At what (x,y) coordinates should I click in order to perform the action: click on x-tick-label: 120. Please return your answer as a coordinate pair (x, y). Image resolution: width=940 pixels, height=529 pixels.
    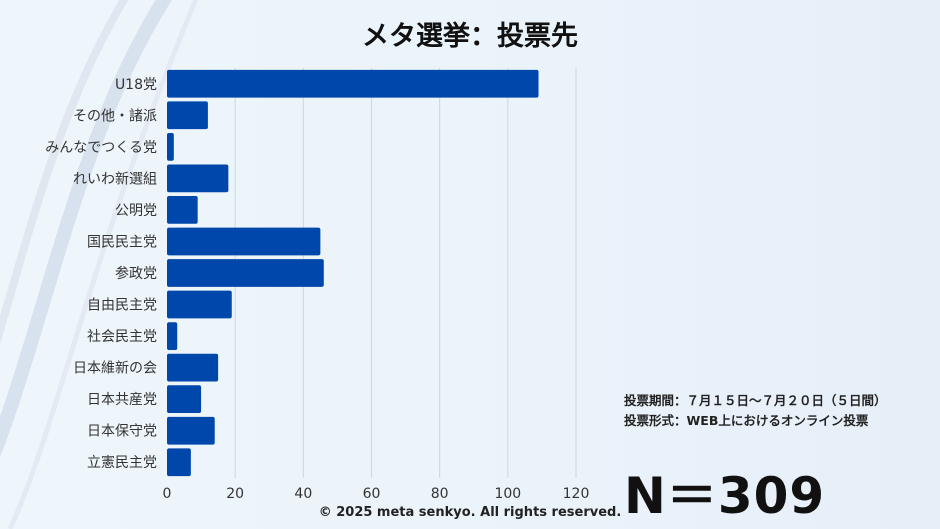
    Looking at the image, I should click on (576, 494).